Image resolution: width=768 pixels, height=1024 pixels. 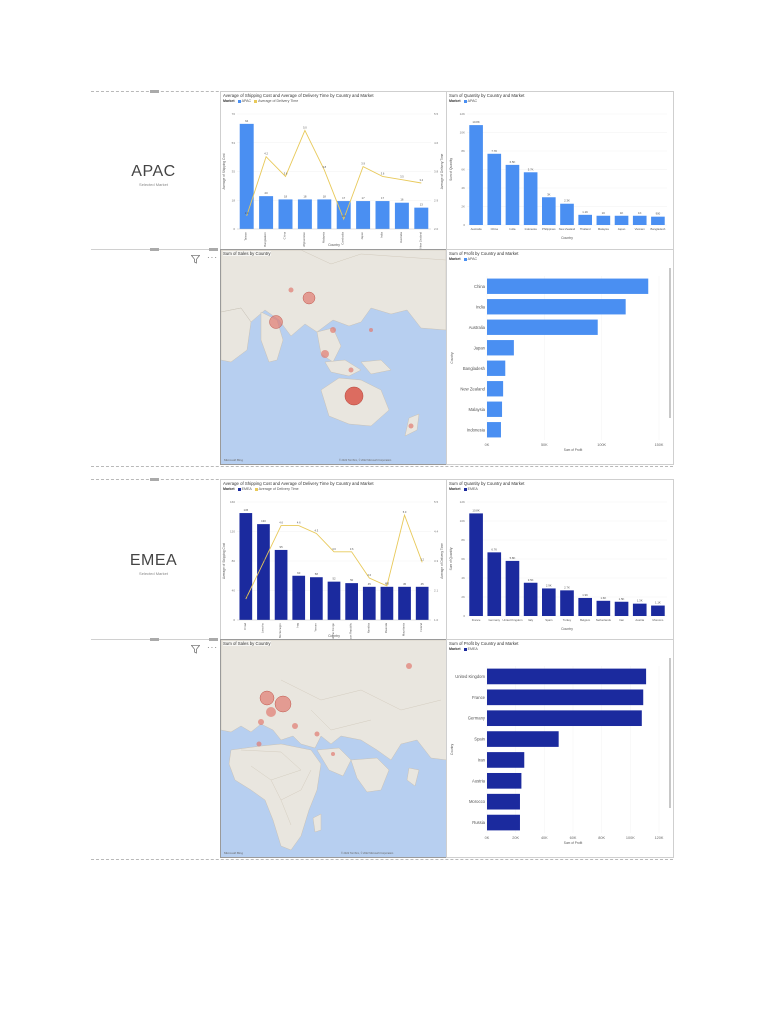 What do you see at coordinates (245, 626) in the screenshot?
I see `x-tick-label: Chad` at bounding box center [245, 626].